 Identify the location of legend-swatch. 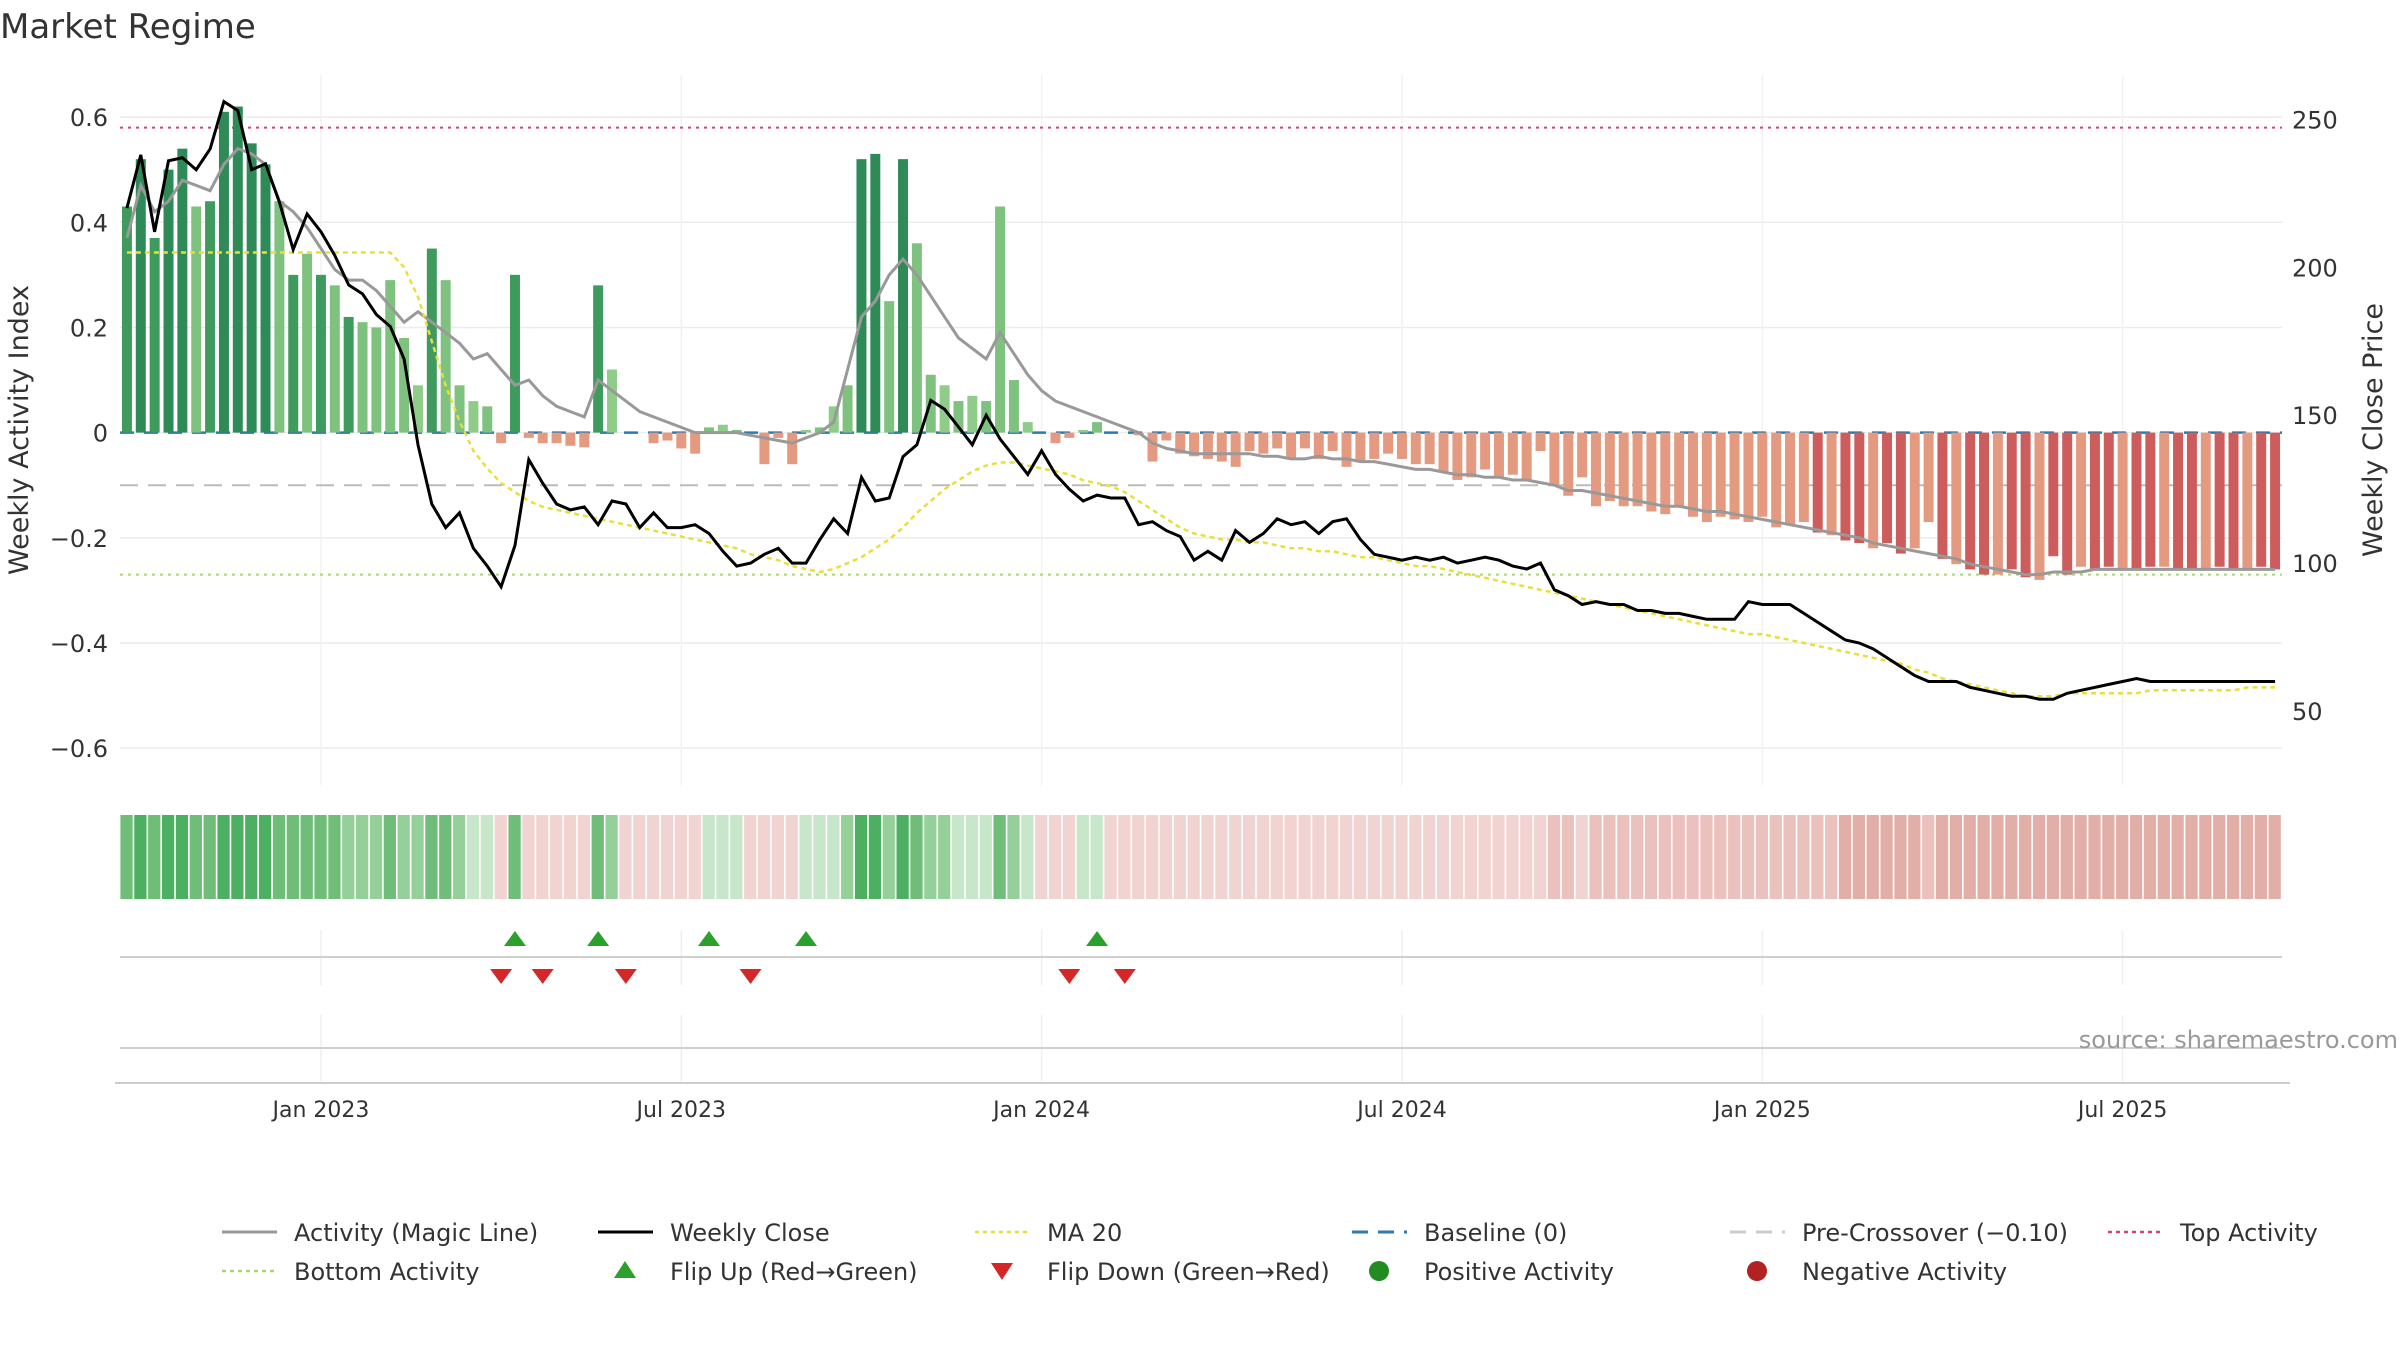
(1379, 1271).